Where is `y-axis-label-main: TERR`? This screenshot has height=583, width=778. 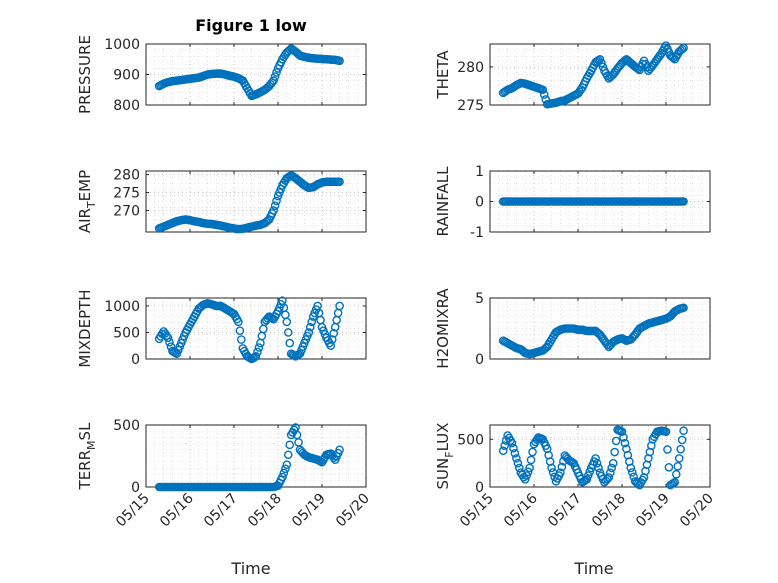 y-axis-label-main: TERR is located at coordinates (85, 470).